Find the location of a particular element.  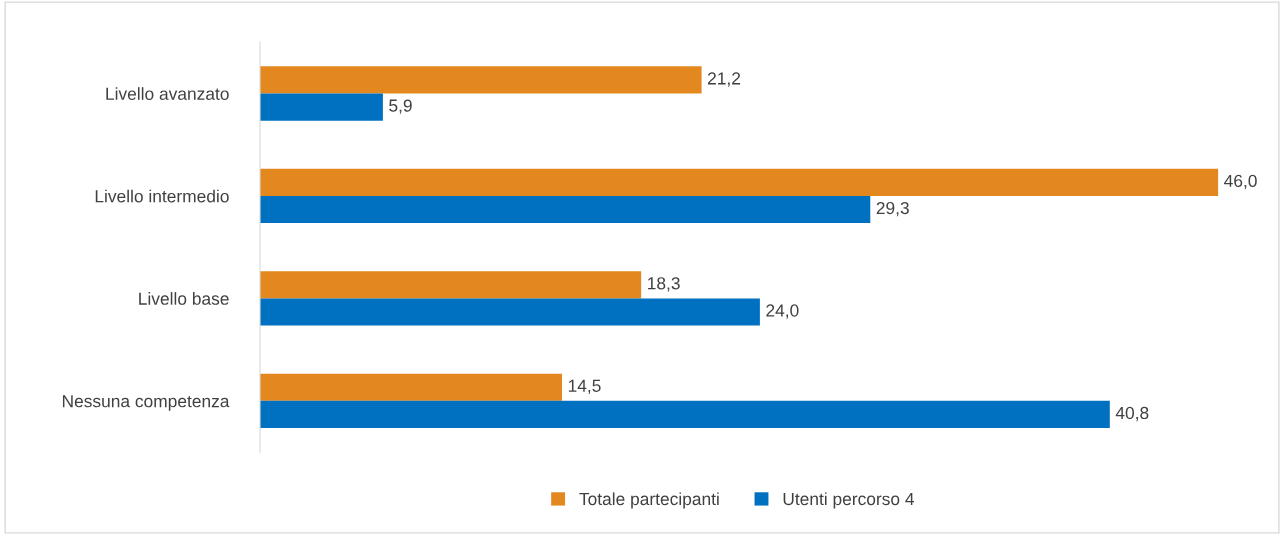

data-label: 14,5 is located at coordinates (584, 386).